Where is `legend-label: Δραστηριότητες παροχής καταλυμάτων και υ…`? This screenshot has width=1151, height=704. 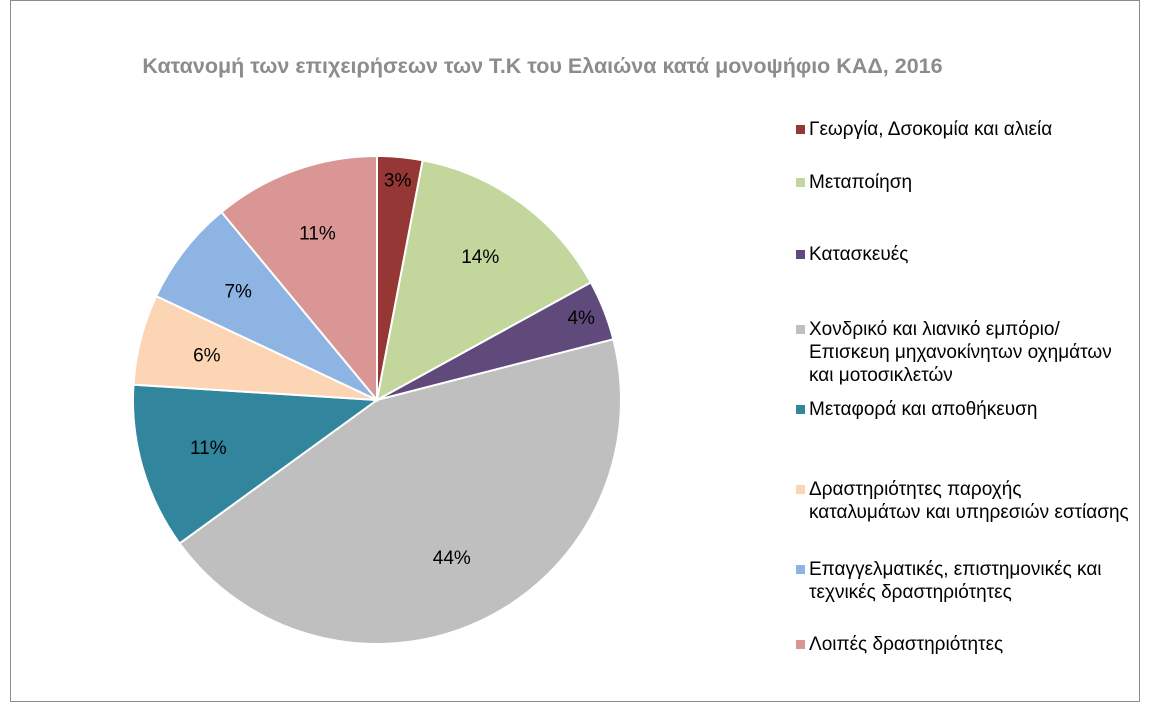
legend-label: Δραστηριότητες παροχής καταλυμάτων και υ… is located at coordinates (969, 501).